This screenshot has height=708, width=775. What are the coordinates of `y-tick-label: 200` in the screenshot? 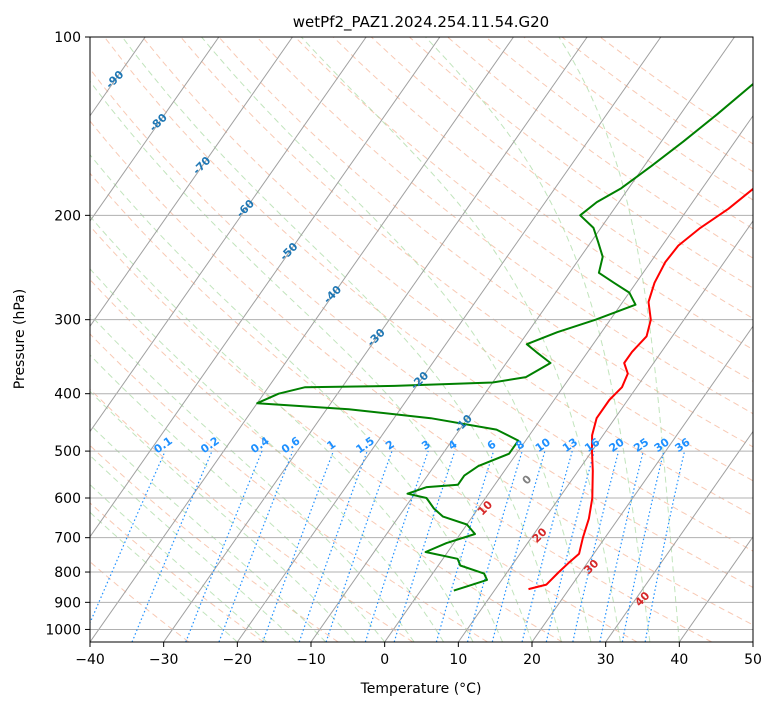 It's located at (67, 216).